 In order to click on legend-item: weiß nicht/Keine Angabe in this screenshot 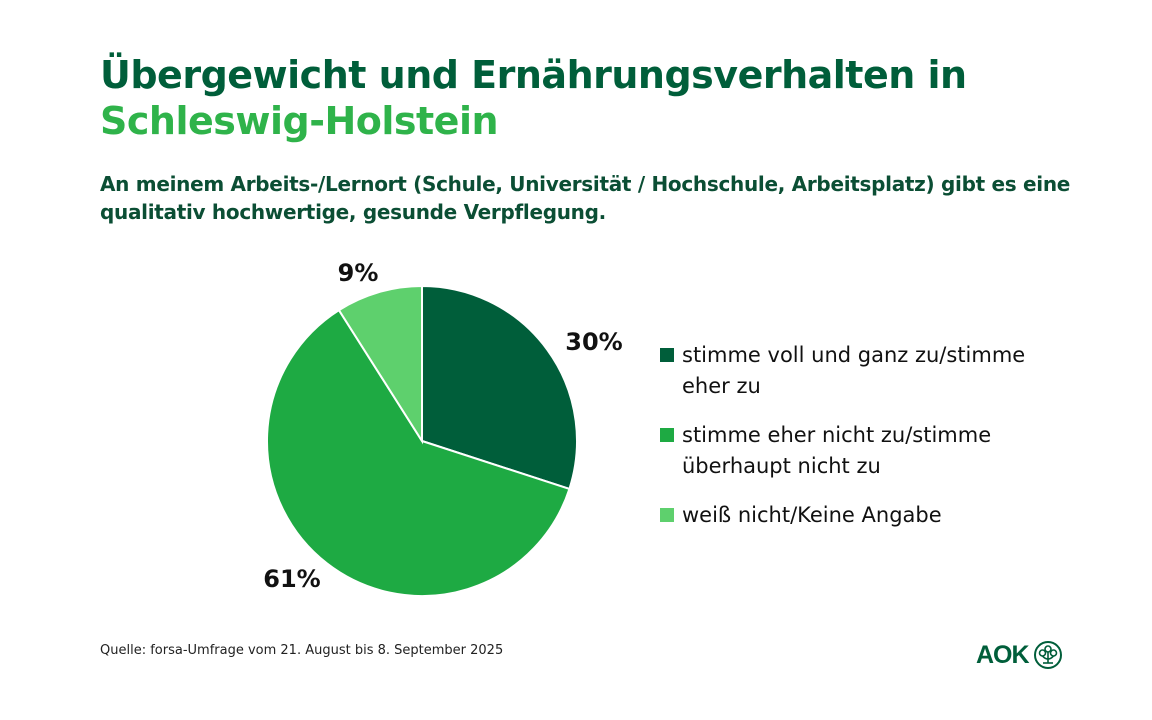, I will do `click(851, 515)`.